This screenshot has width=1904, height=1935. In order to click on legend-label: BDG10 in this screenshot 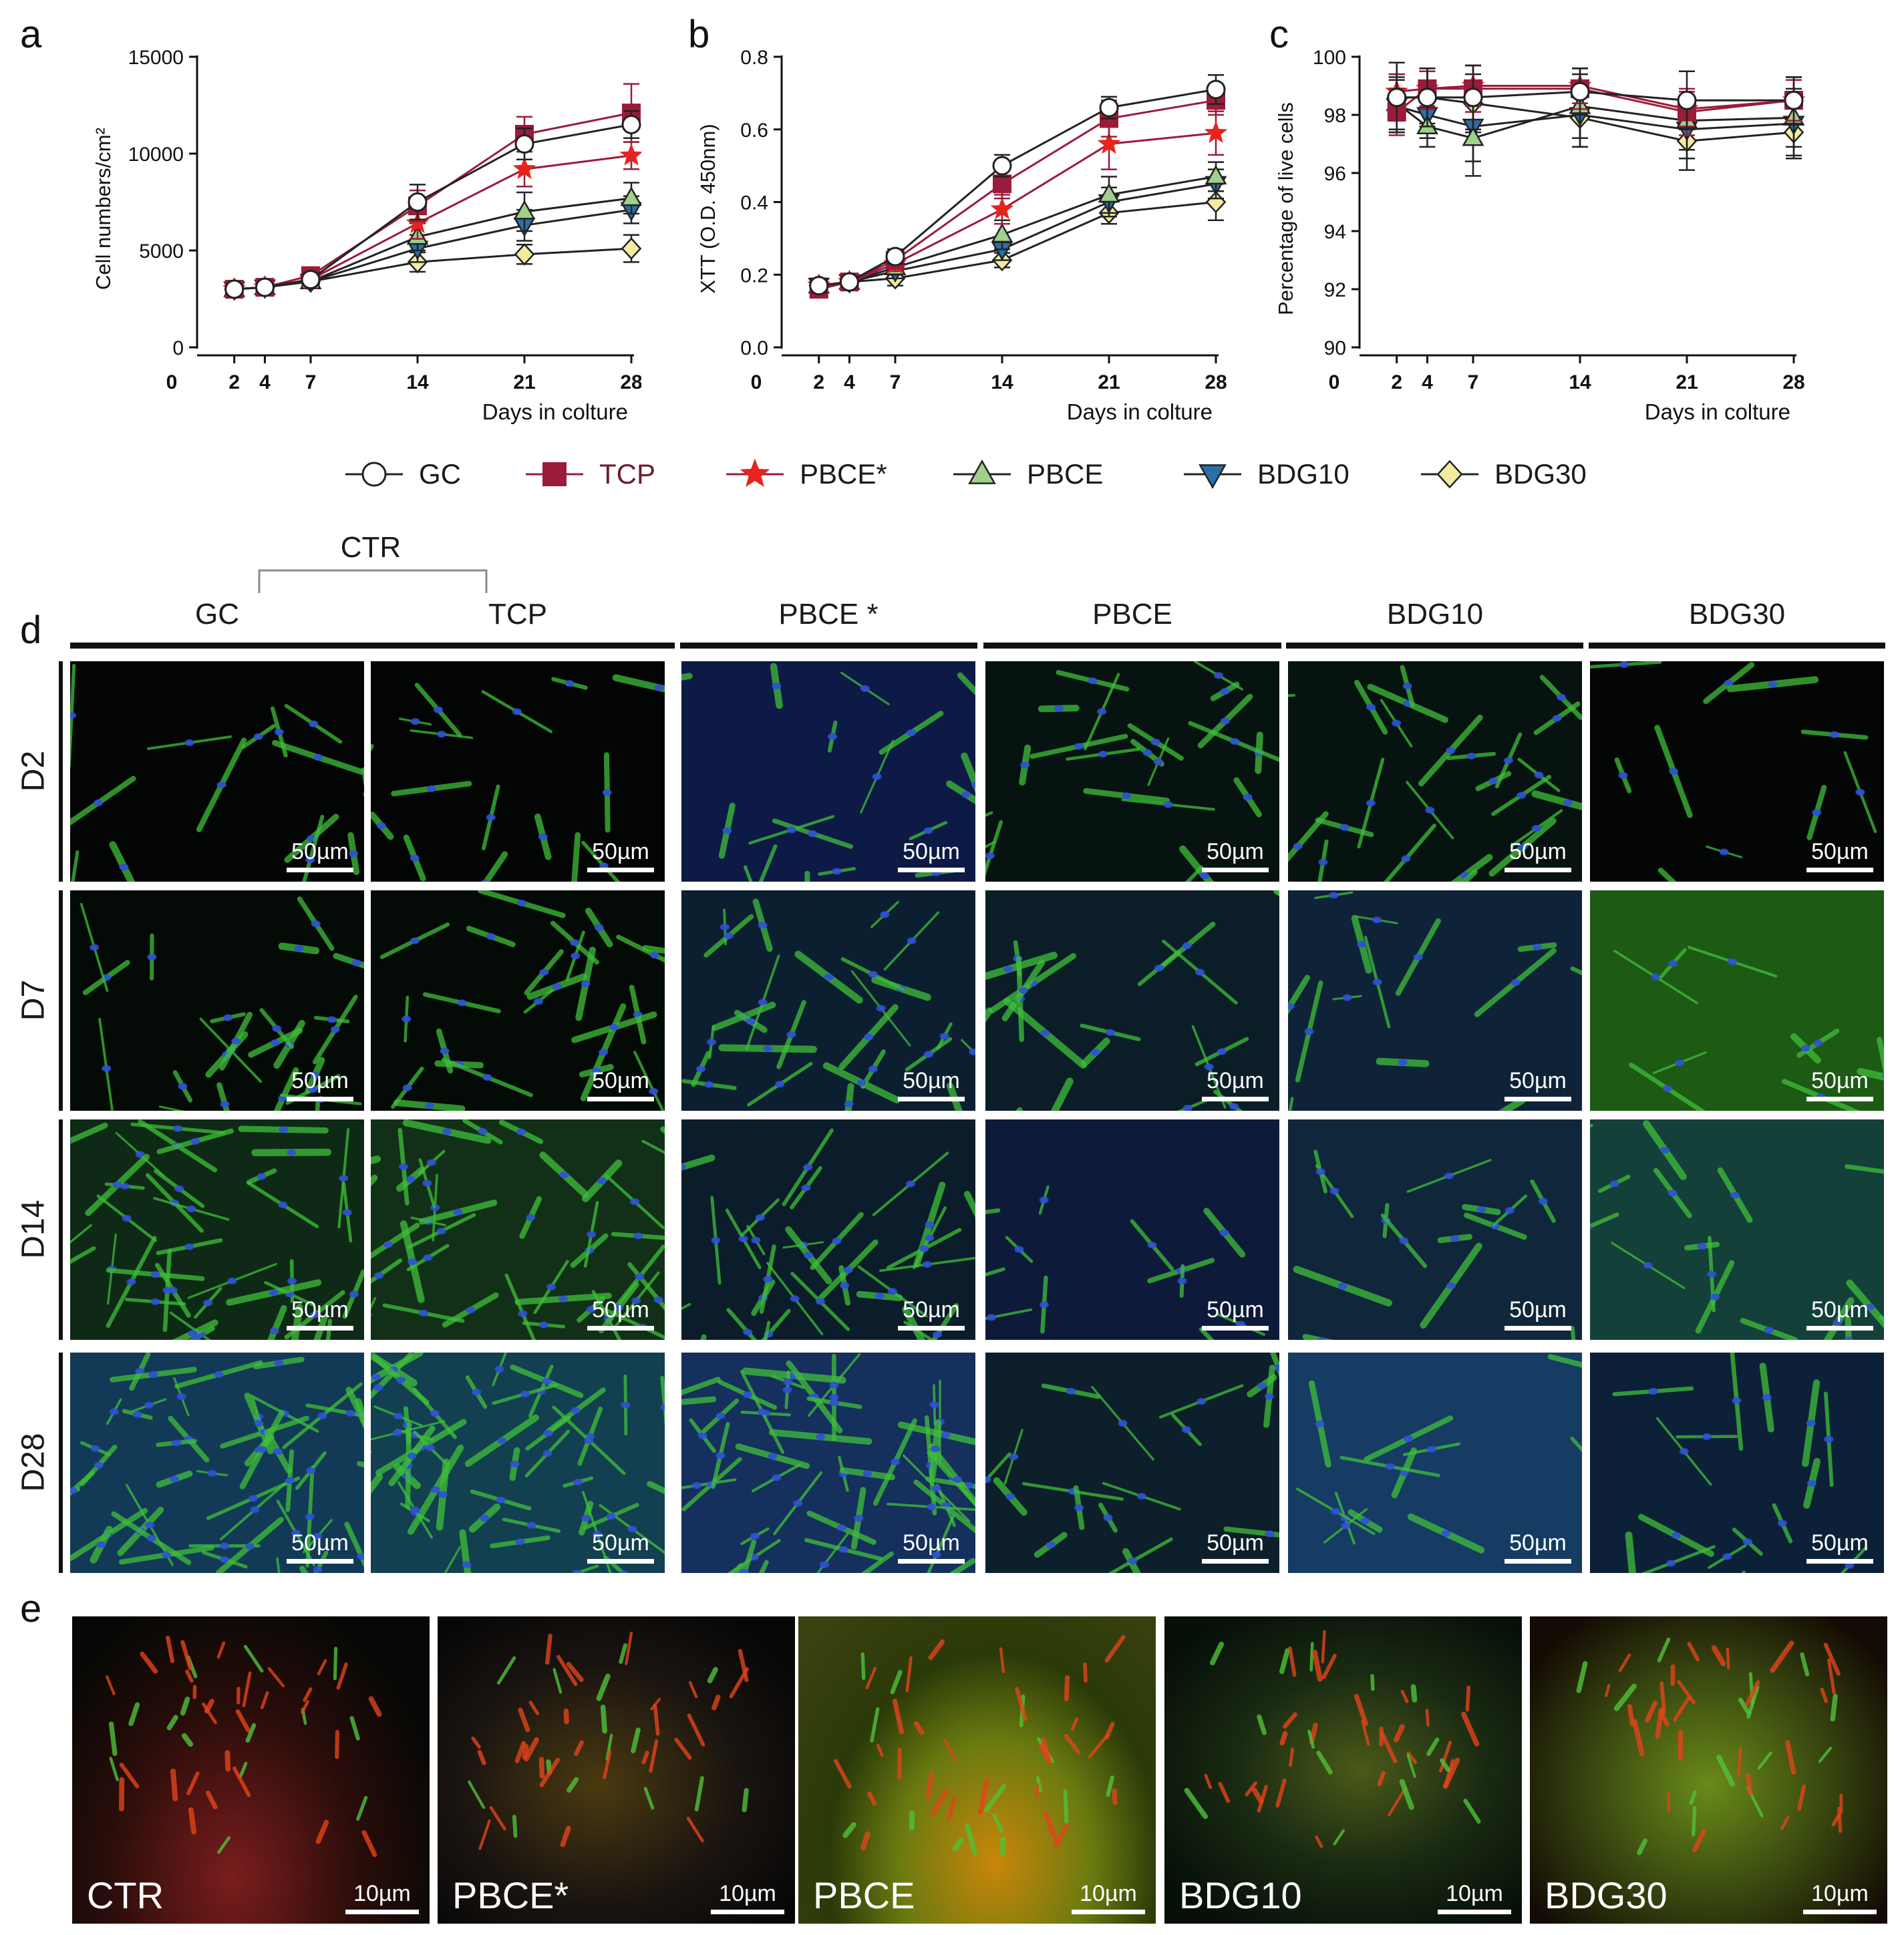, I will do `click(1303, 474)`.